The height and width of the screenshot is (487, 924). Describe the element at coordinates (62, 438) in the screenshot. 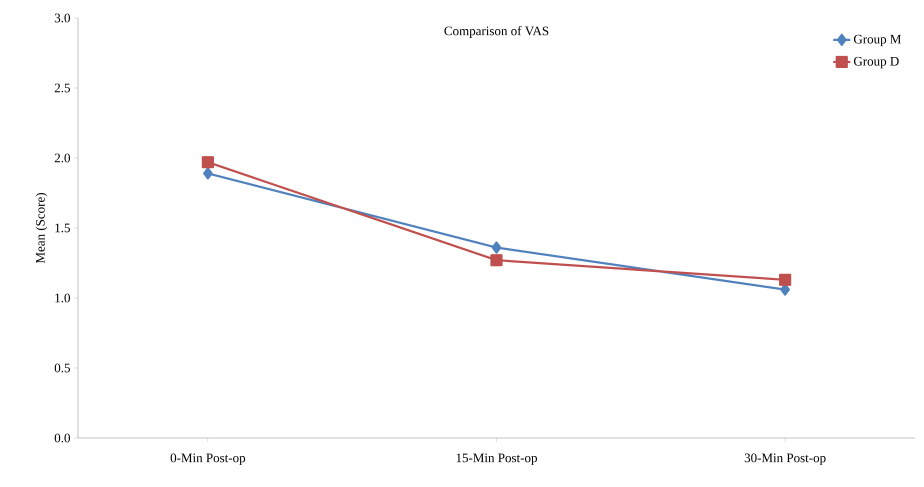

I see `y-tick-label: 0.0` at that location.